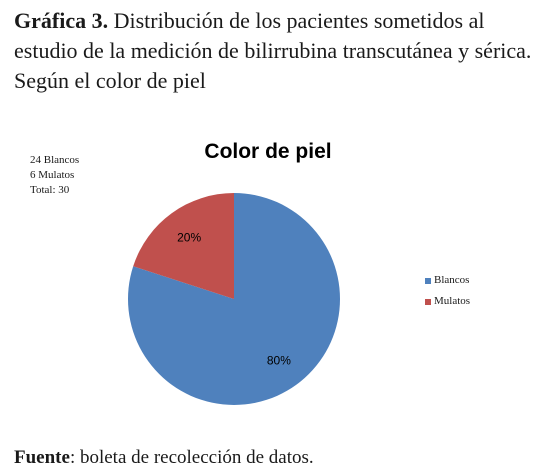  Describe the element at coordinates (191, 457) in the screenshot. I see `source-text: : boleta de recolección de datos.` at that location.